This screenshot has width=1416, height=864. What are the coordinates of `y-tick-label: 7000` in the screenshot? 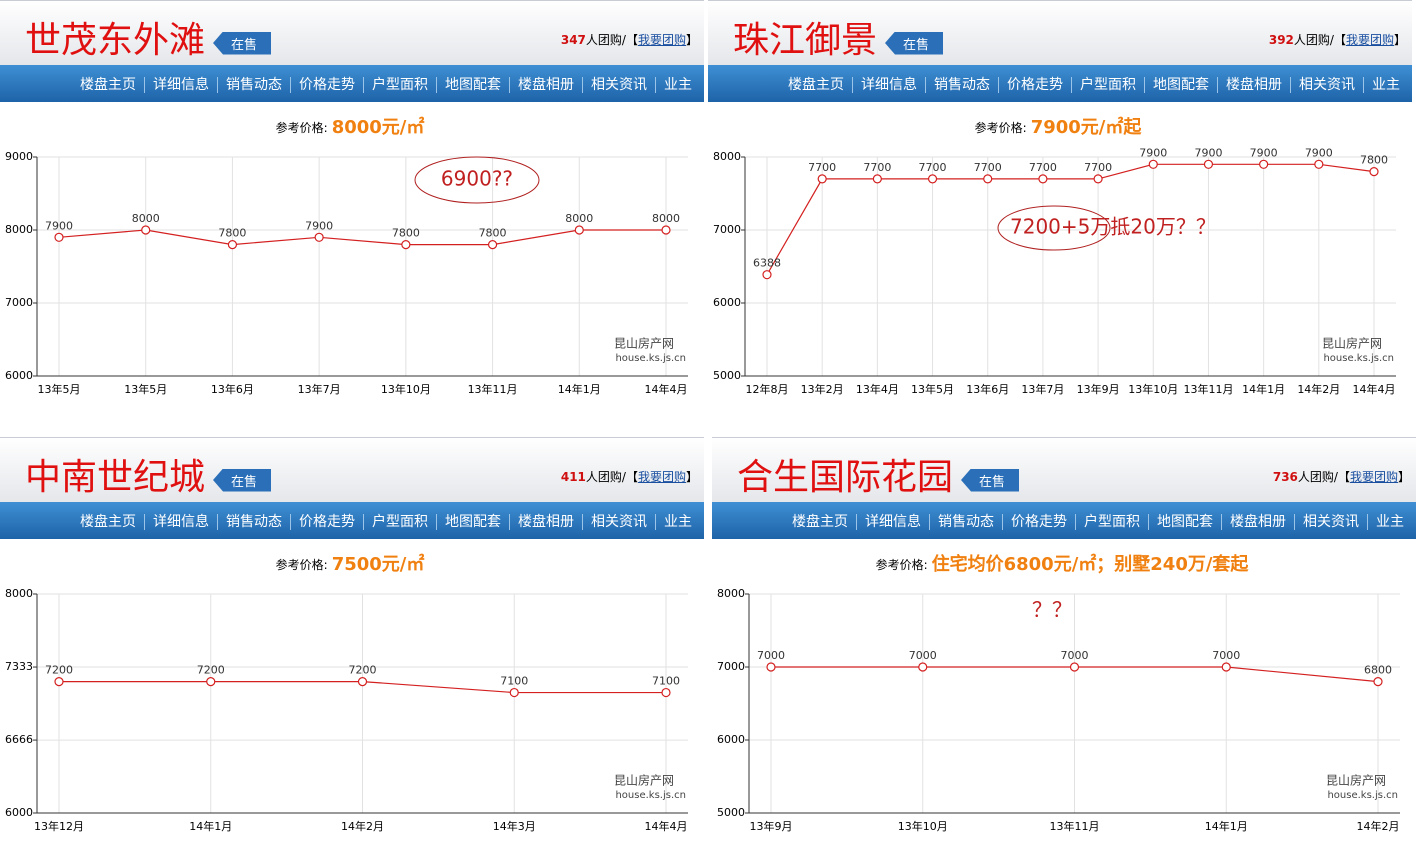 It's located at (727, 229).